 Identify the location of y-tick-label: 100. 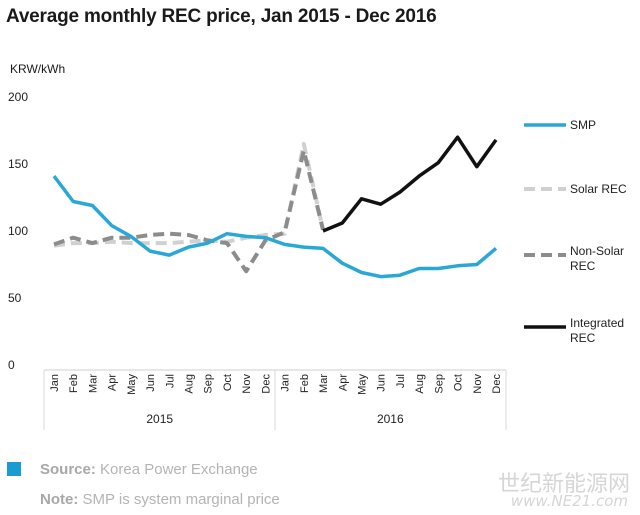
(18, 231).